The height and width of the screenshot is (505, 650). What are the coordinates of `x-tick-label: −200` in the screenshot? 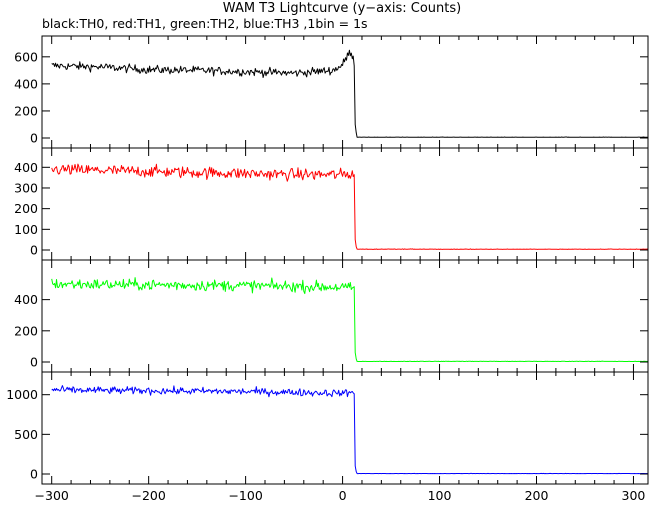 It's located at (148, 495).